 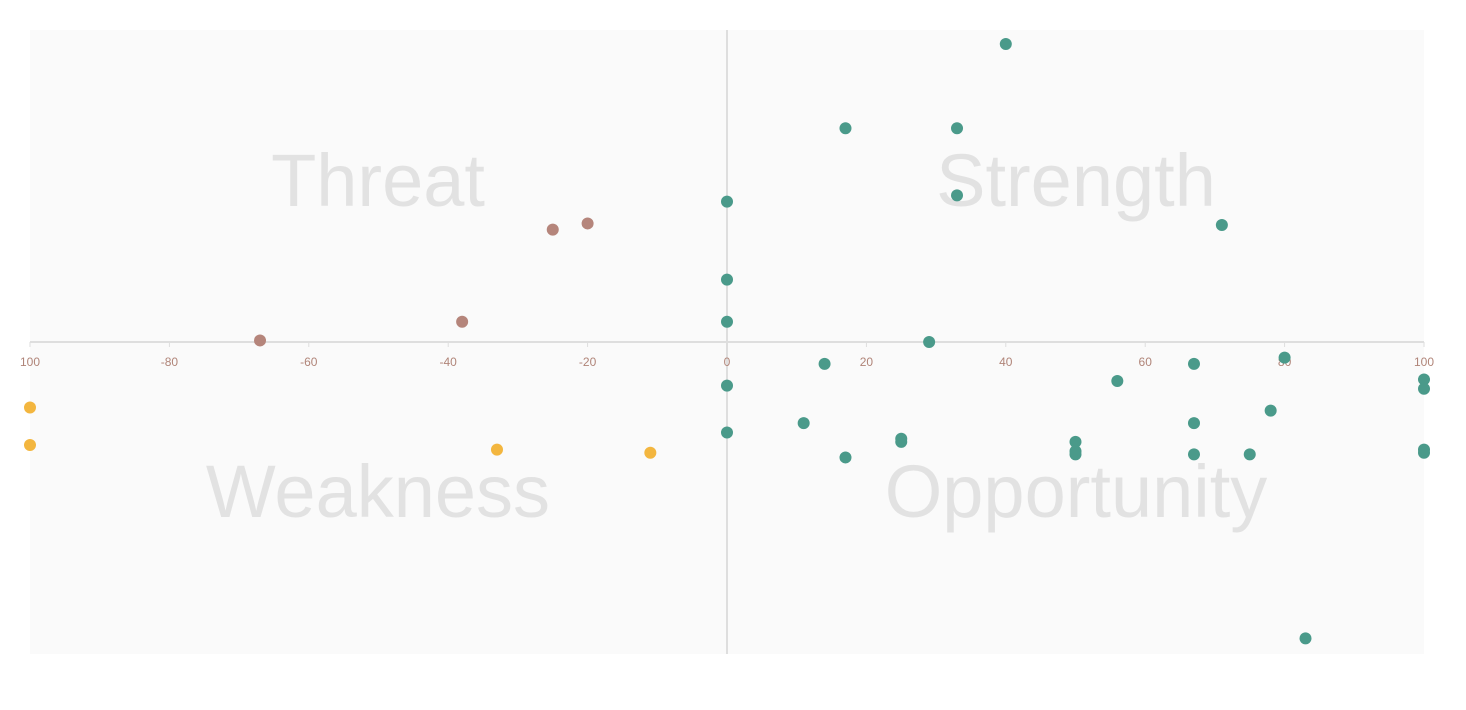 What do you see at coordinates (170, 362) in the screenshot?
I see `x-tick-label: -80` at bounding box center [170, 362].